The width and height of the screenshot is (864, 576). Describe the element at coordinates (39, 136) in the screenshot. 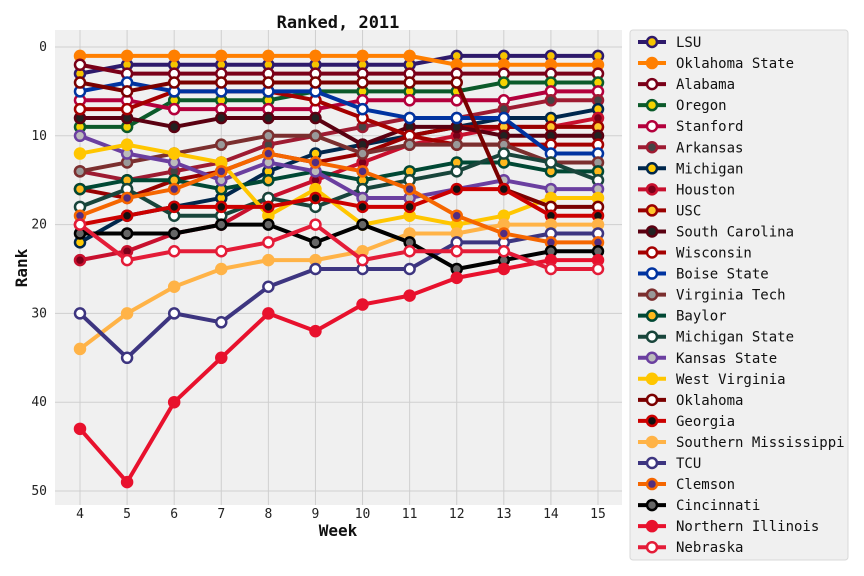

I see `y-tick-label: 10` at that location.